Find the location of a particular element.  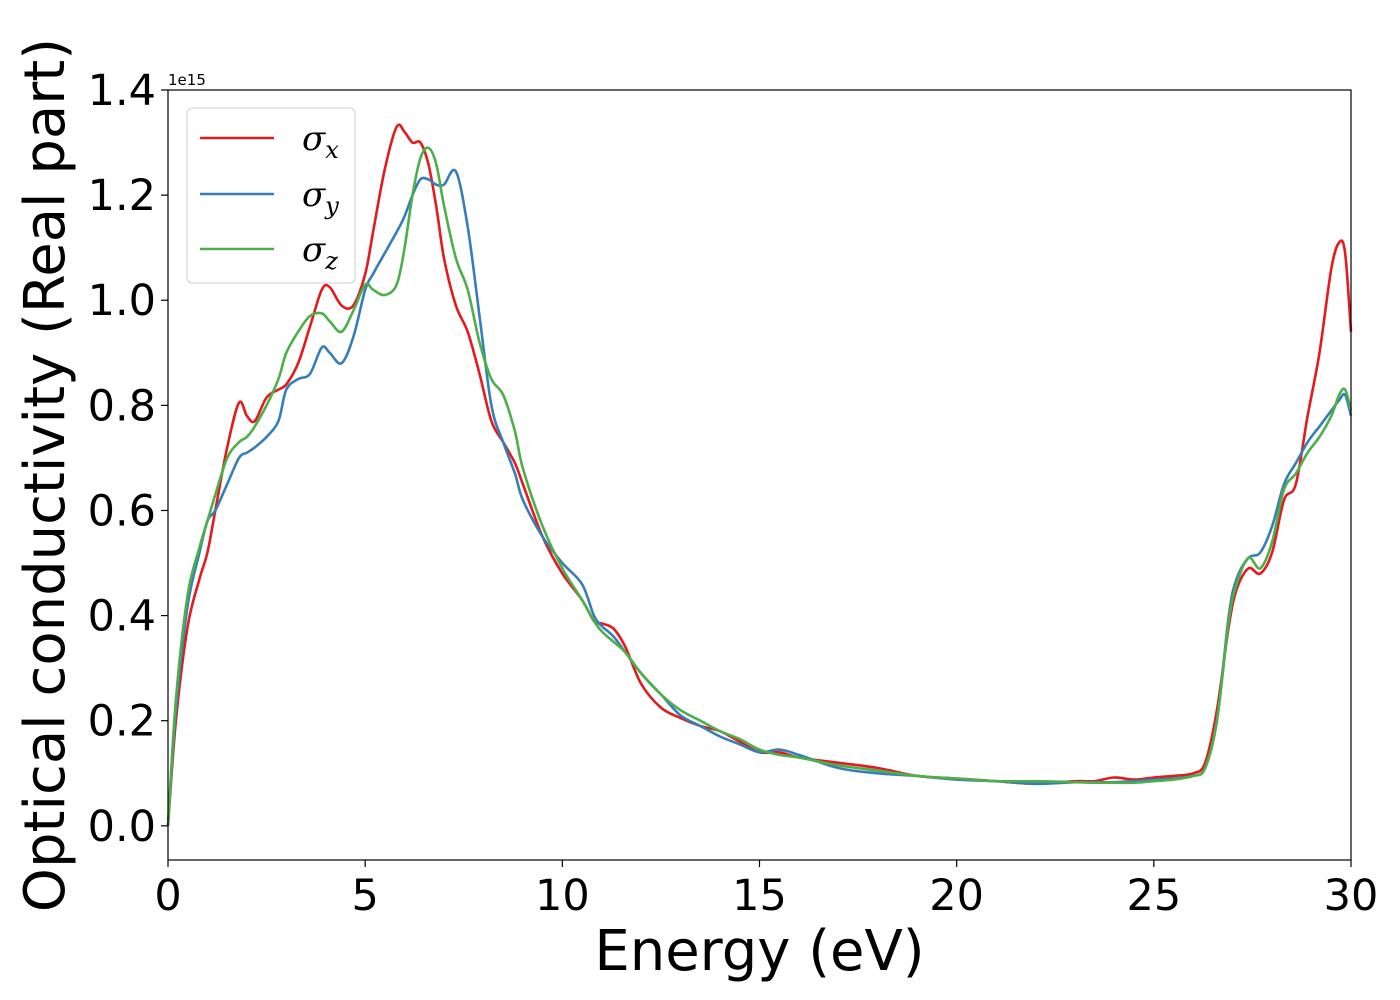

y-tick-label: 0.6 is located at coordinates (122, 511).